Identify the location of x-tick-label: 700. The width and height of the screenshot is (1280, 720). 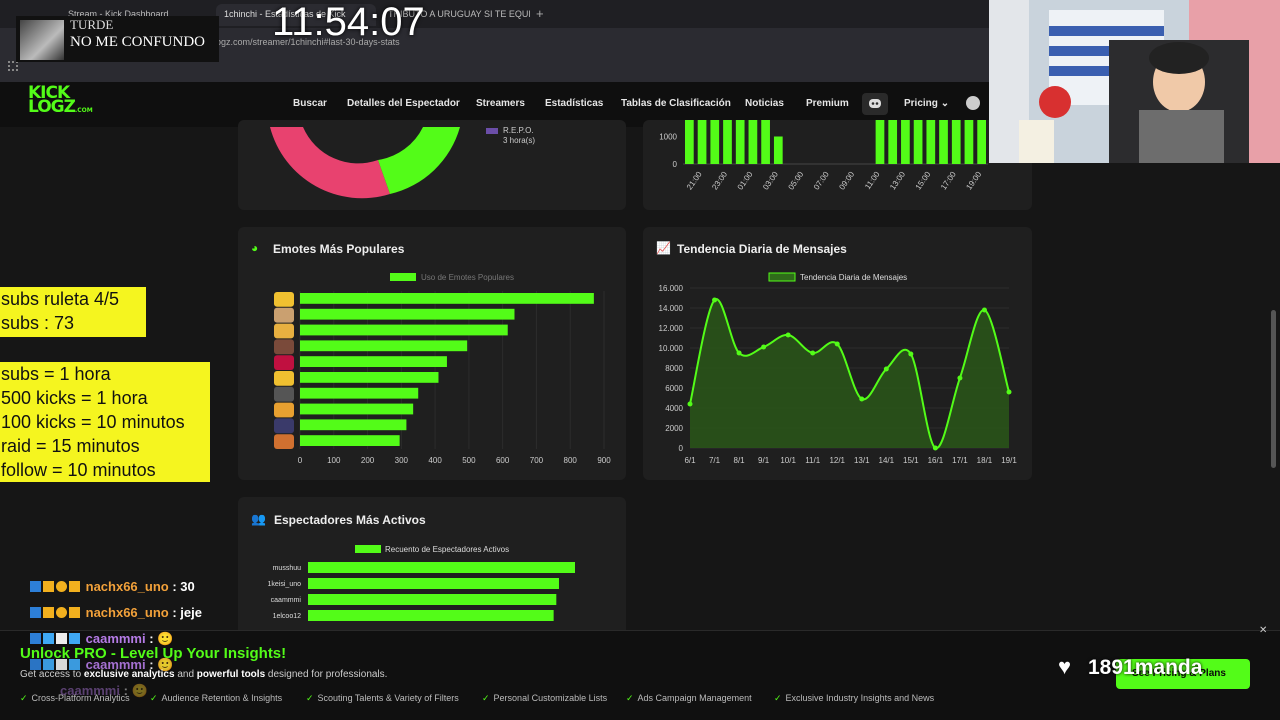
(537, 460).